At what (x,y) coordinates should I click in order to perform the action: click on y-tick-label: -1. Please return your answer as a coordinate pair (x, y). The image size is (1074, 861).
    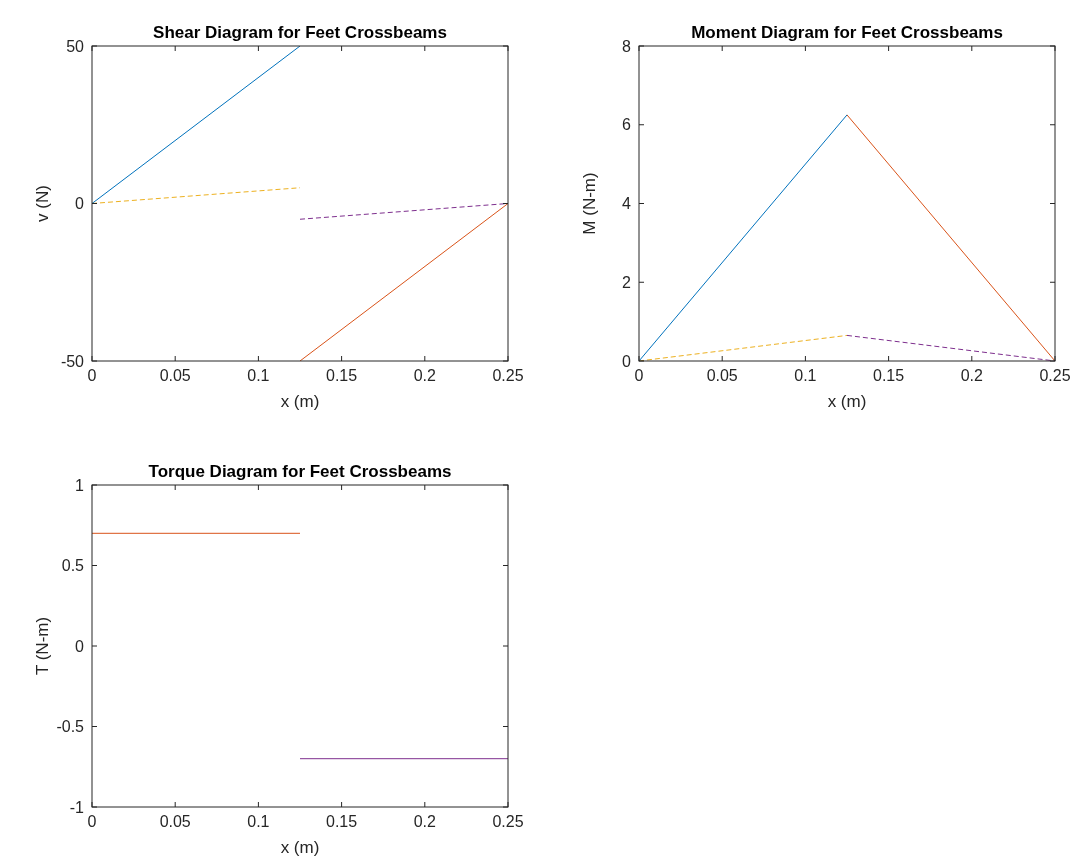
    Looking at the image, I should click on (77, 807).